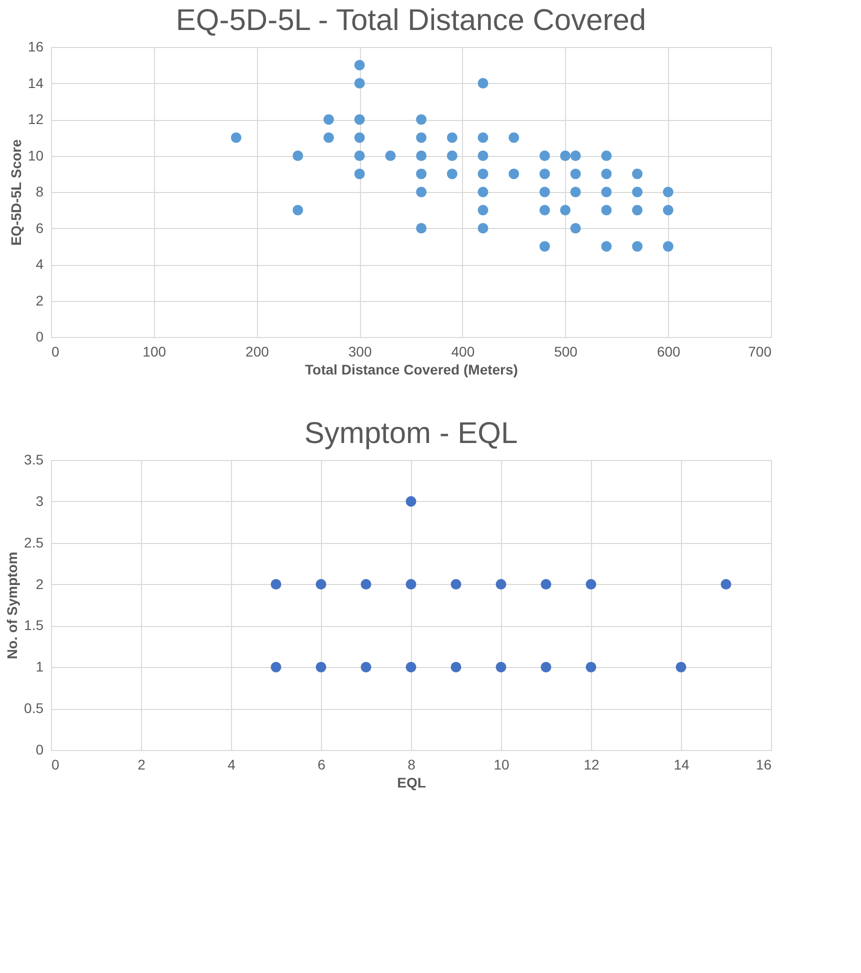  What do you see at coordinates (411, 370) in the screenshot?
I see `x-axis-title: Total Distance Covered (Meters)` at bounding box center [411, 370].